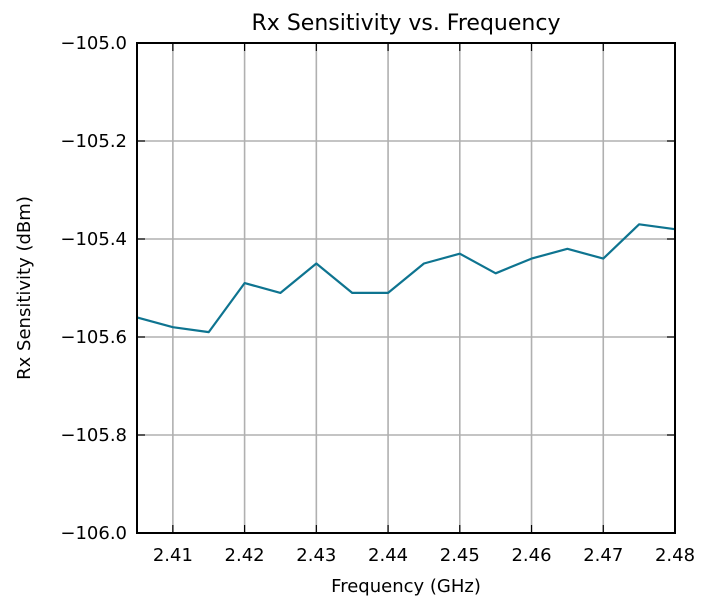 The height and width of the screenshot is (604, 701). I want to click on x-tick-label: 2.43, so click(316, 555).